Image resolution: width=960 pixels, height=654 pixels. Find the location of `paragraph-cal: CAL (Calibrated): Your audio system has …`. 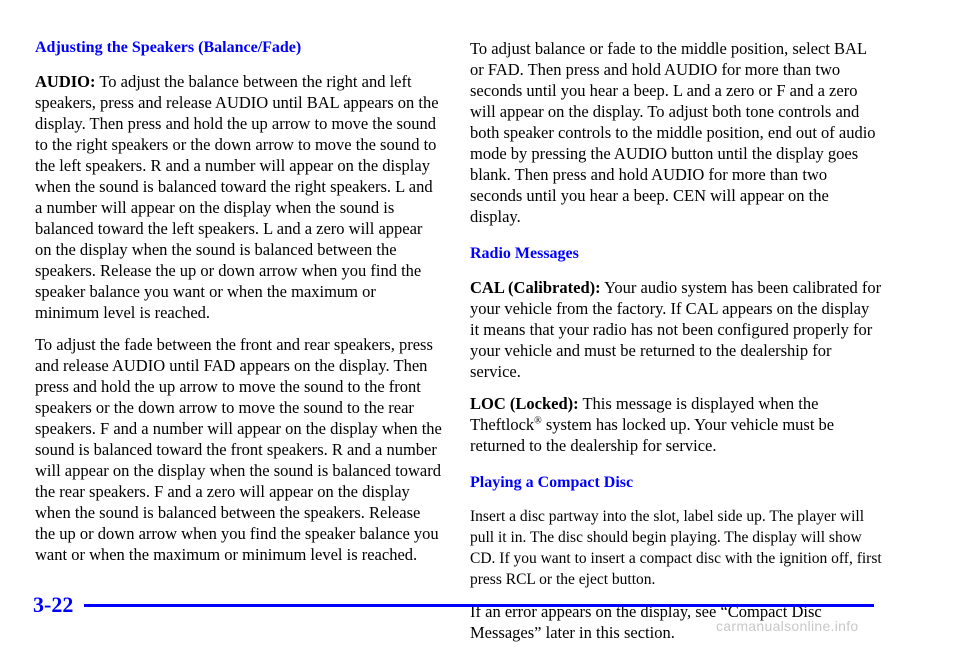

paragraph-cal: CAL (Calibrated): Your audio system has … is located at coordinates (676, 329).